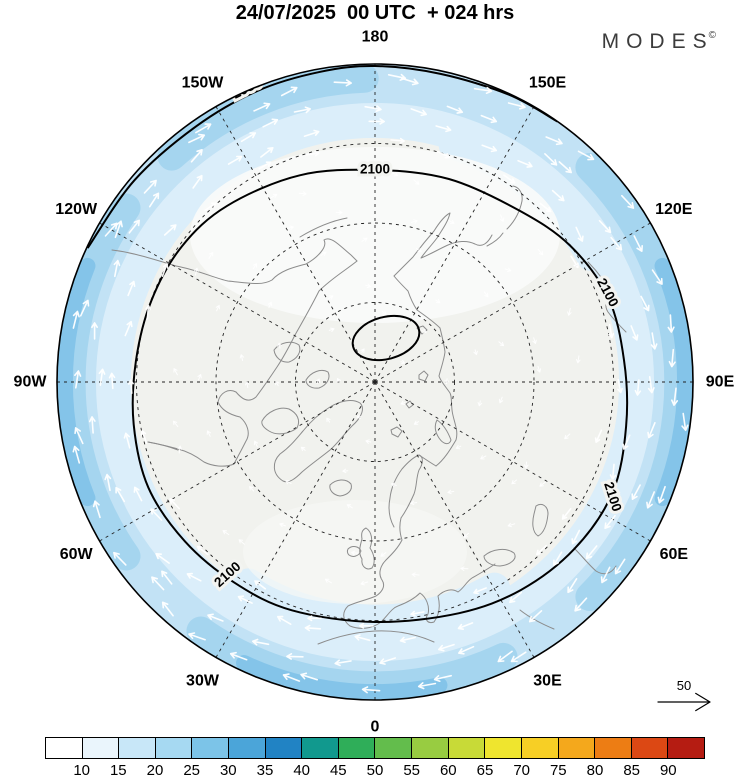  What do you see at coordinates (712, 35) in the screenshot?
I see `copyright-mark: ©` at bounding box center [712, 35].